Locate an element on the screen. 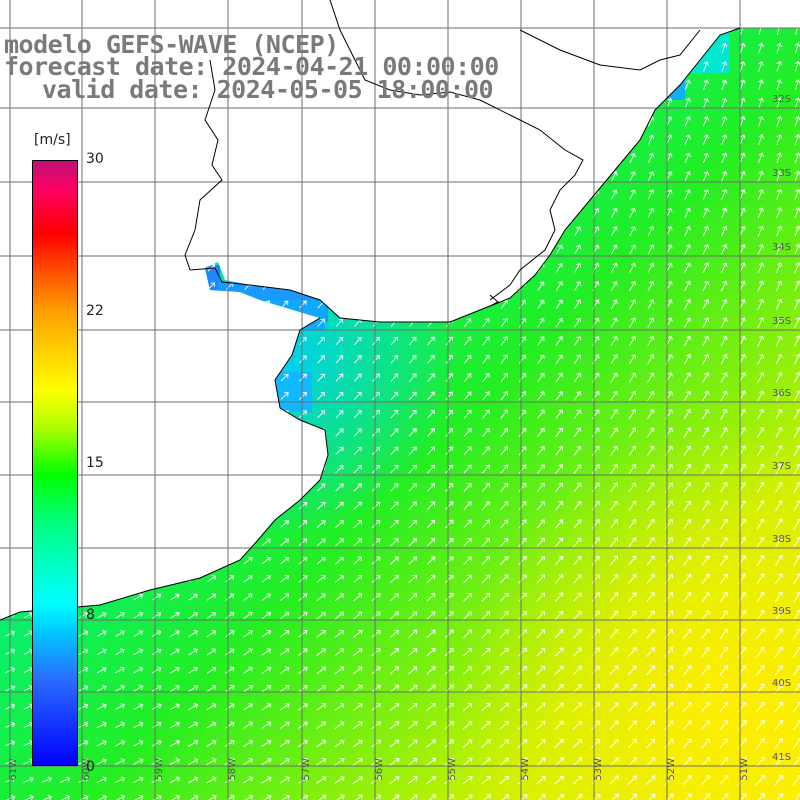 This screenshot has height=800, width=800. lat-label-40S: 40S is located at coordinates (781, 683).